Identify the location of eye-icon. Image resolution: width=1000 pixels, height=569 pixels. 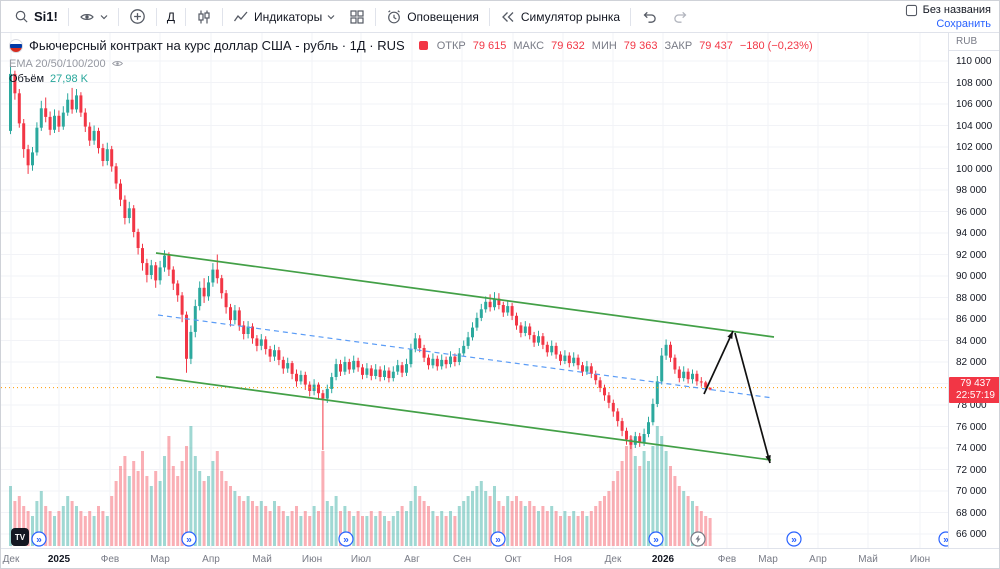
(87, 17).